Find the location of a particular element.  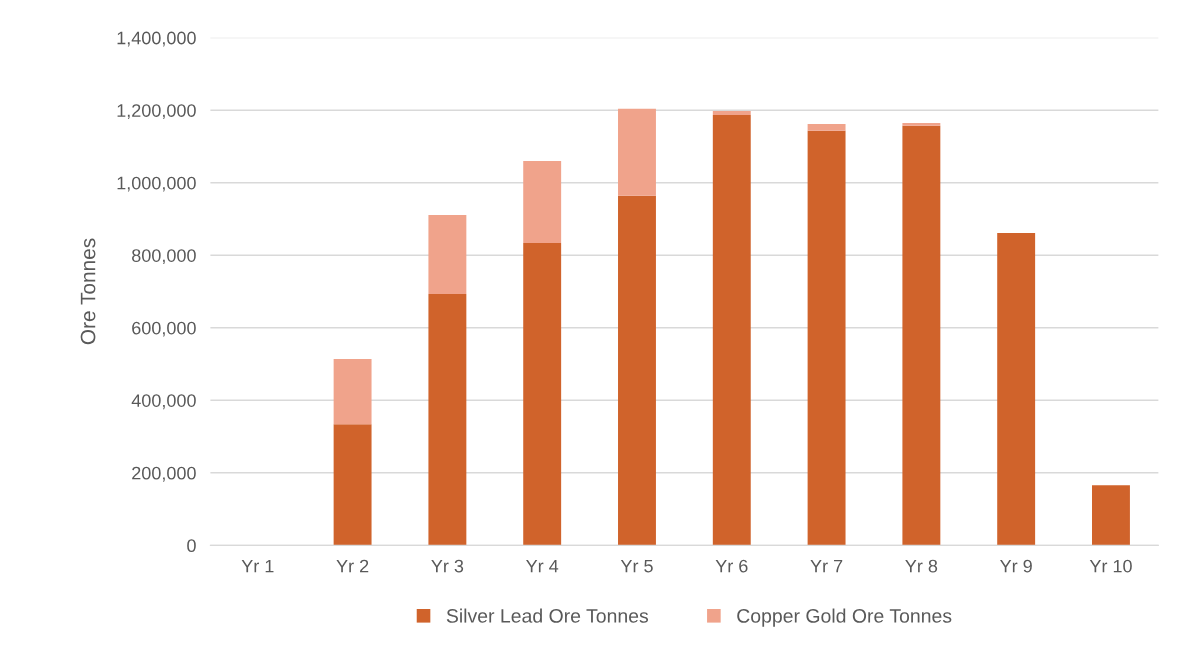

y-tick-label: 0 is located at coordinates (191, 546).